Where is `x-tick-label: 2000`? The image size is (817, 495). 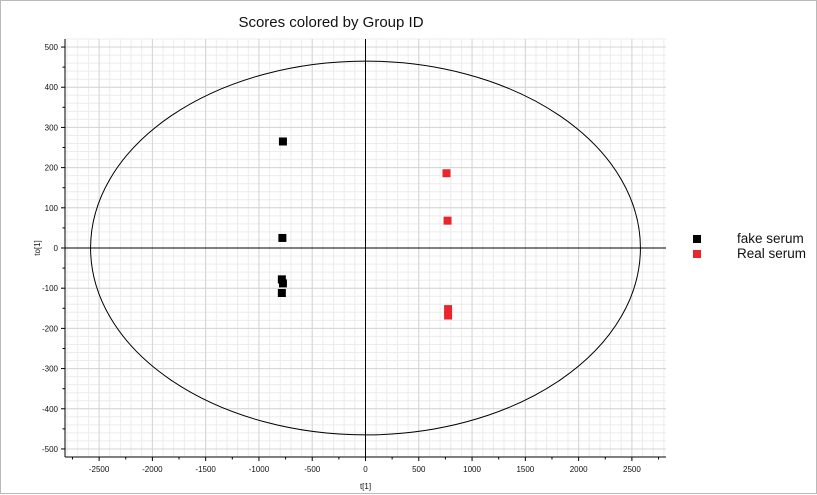
x-tick-label: 2000 is located at coordinates (579, 469).